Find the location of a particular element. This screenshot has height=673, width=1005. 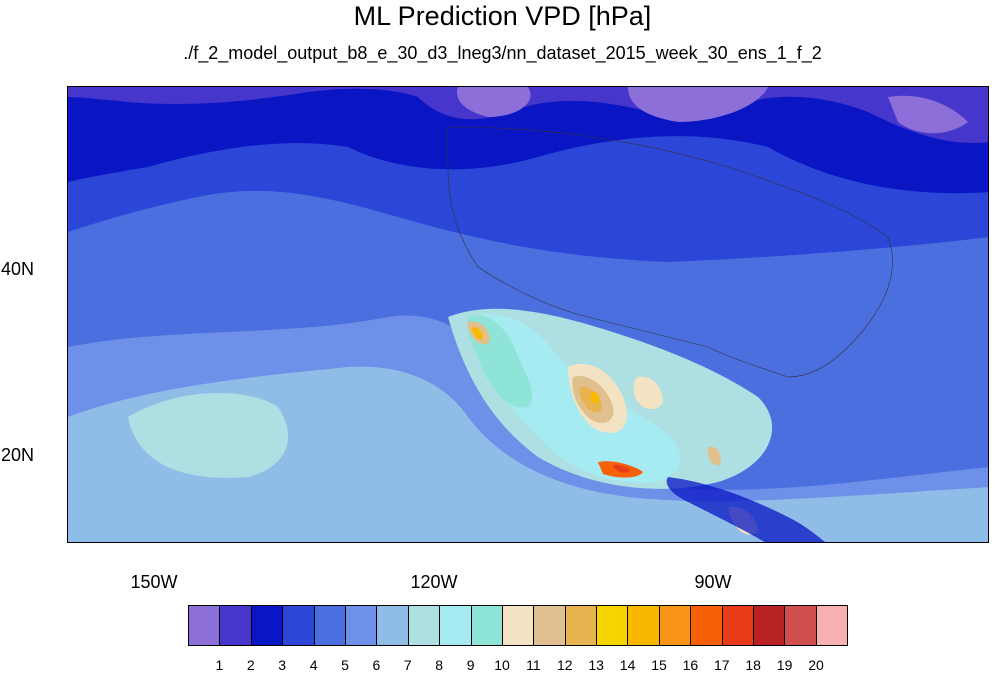

colorbar-tick-label: 8 is located at coordinates (439, 665).